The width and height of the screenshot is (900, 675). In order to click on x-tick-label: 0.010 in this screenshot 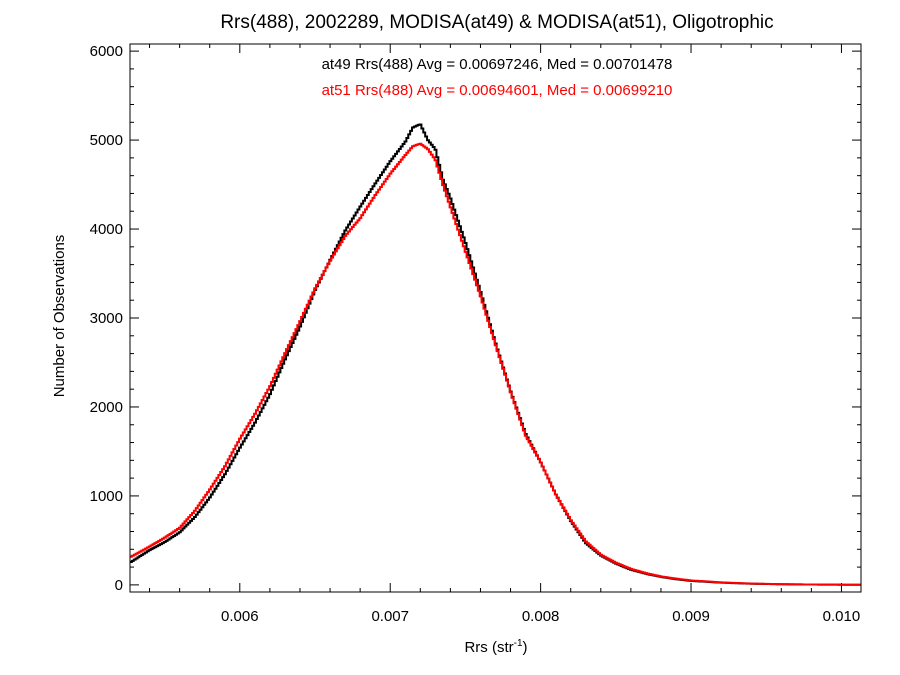, I will do `click(842, 616)`.